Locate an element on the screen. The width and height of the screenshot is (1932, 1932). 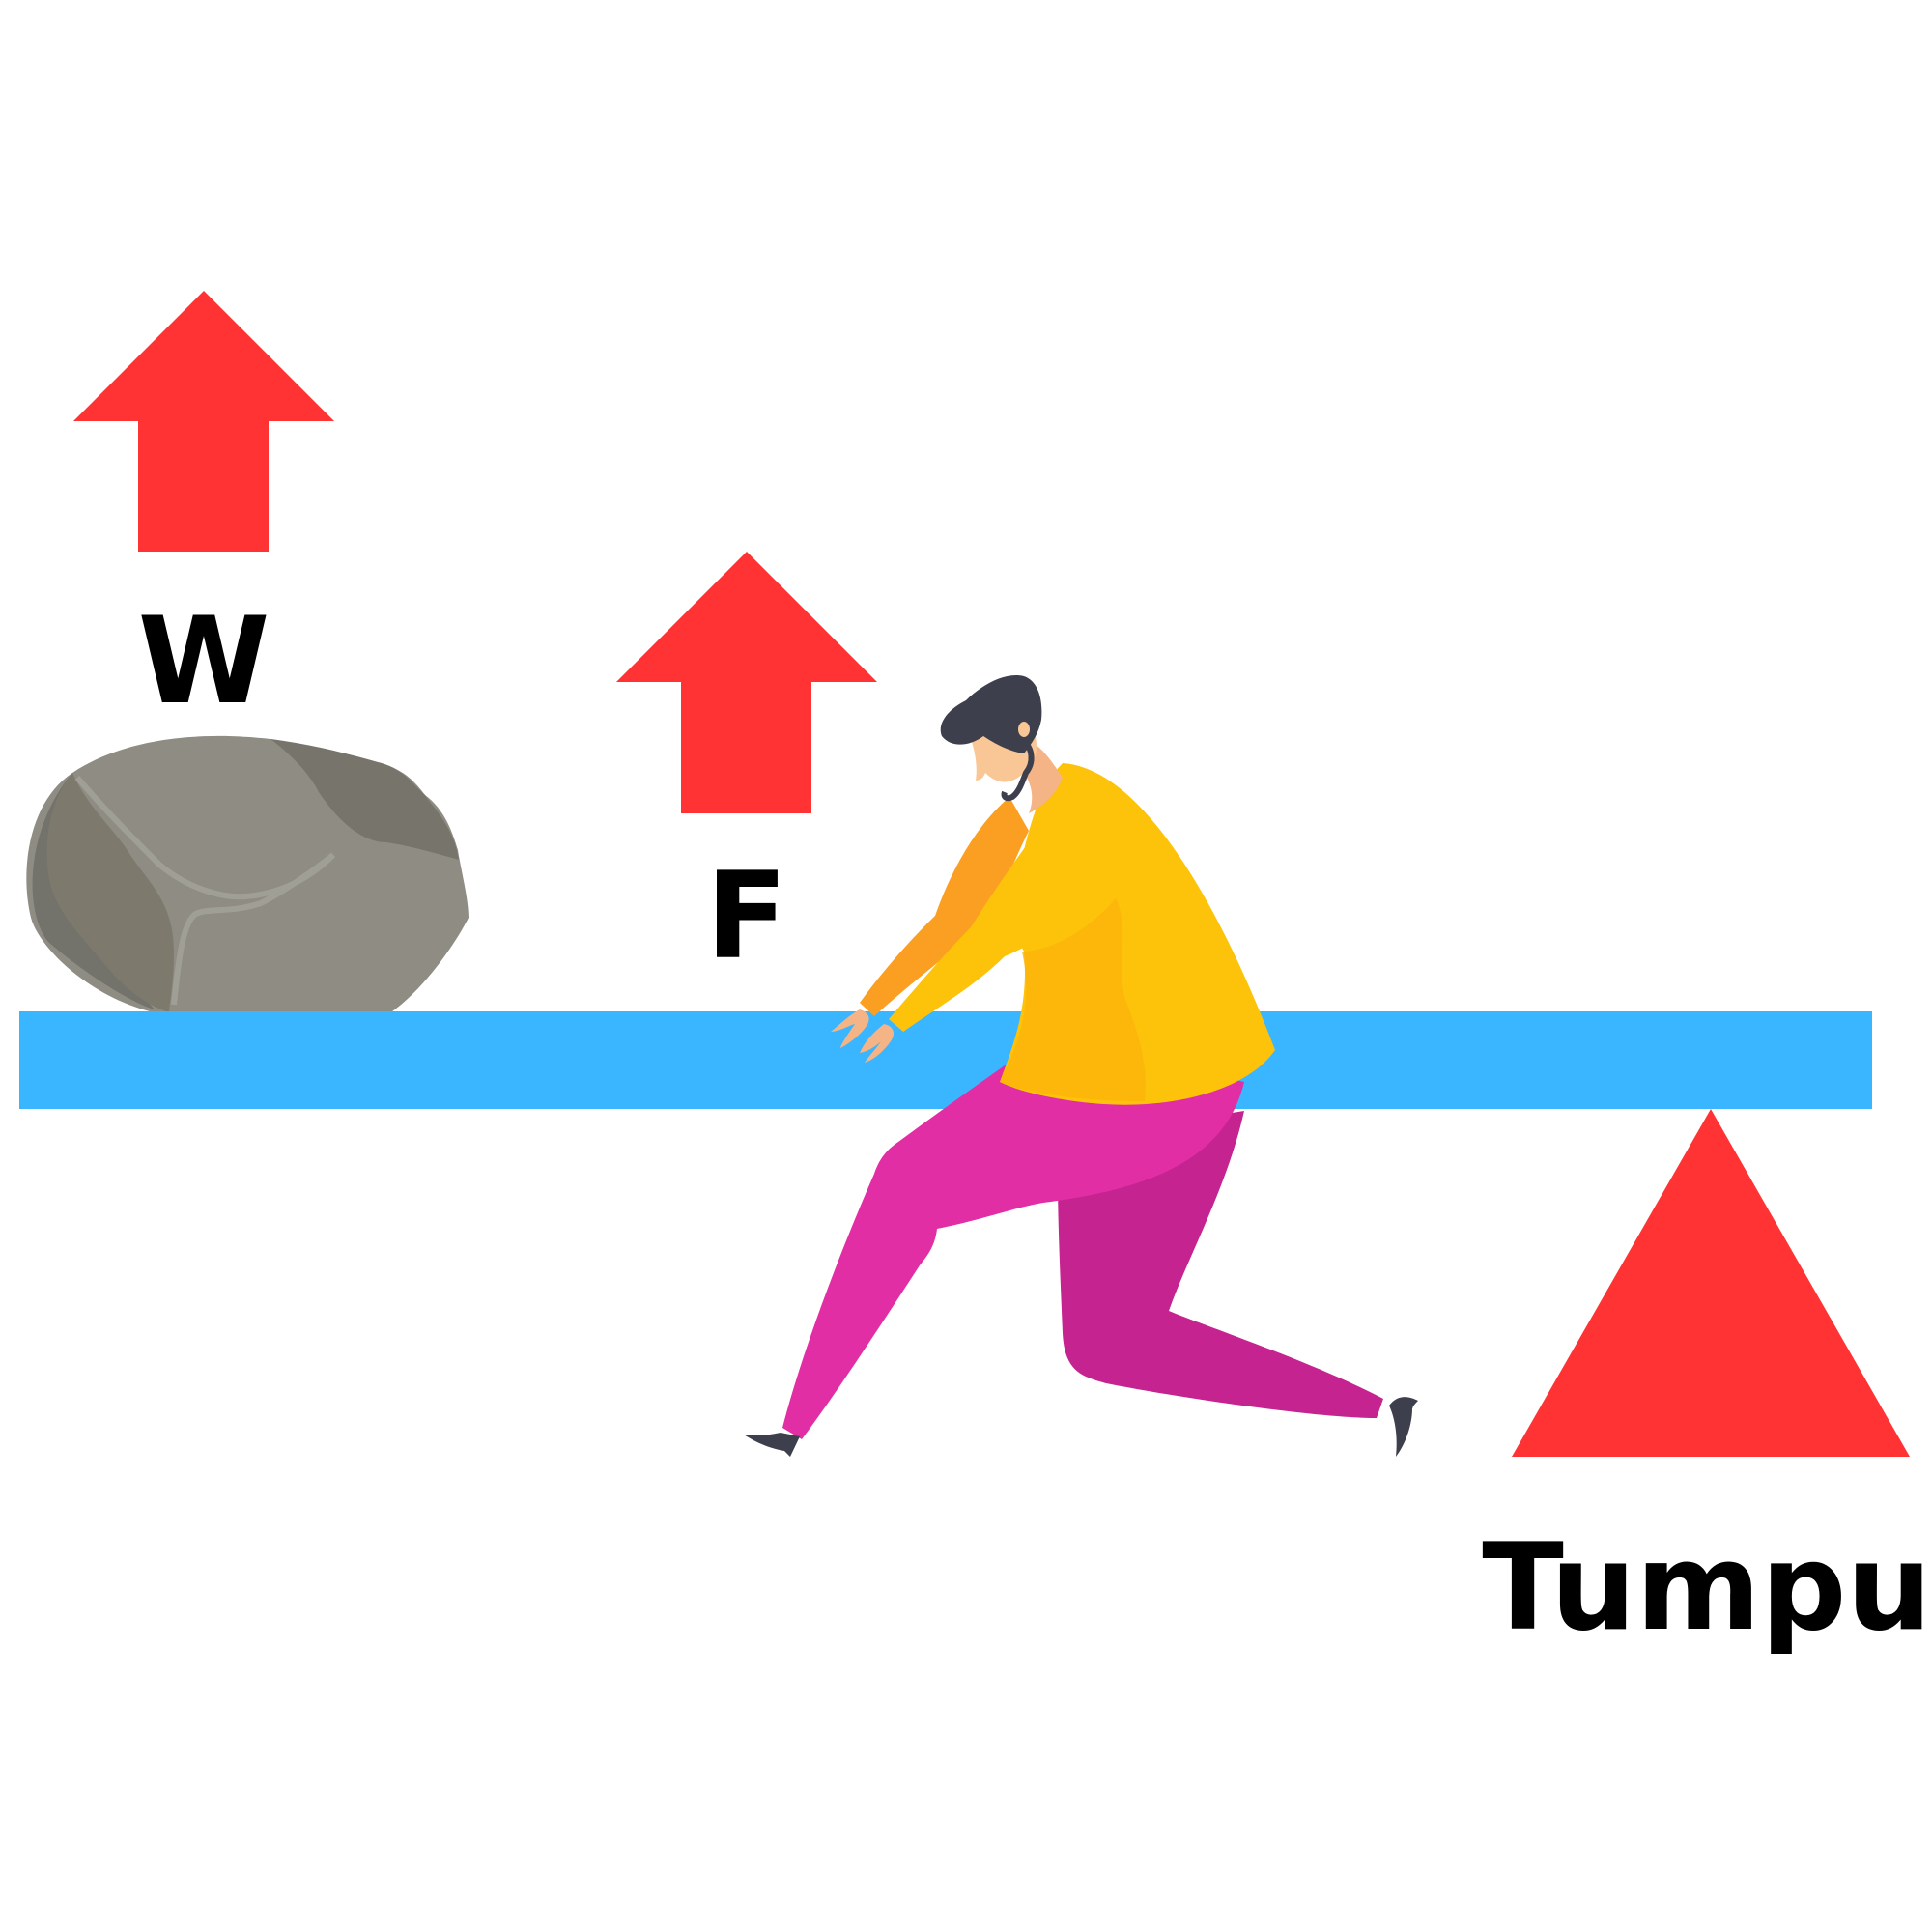
fulcrum-label: Tumpu is located at coordinates (1706, 1588).